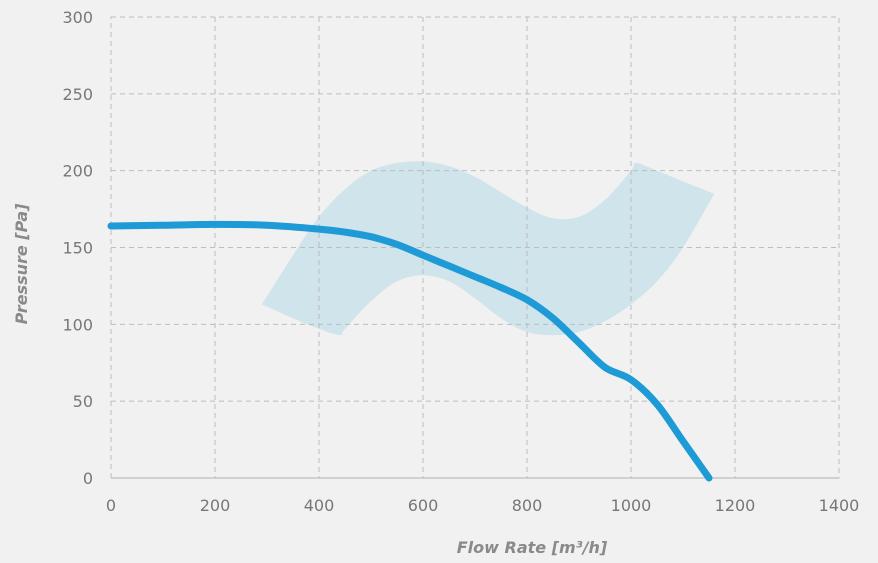  What do you see at coordinates (88, 478) in the screenshot?
I see `y-tick-label: 0` at bounding box center [88, 478].